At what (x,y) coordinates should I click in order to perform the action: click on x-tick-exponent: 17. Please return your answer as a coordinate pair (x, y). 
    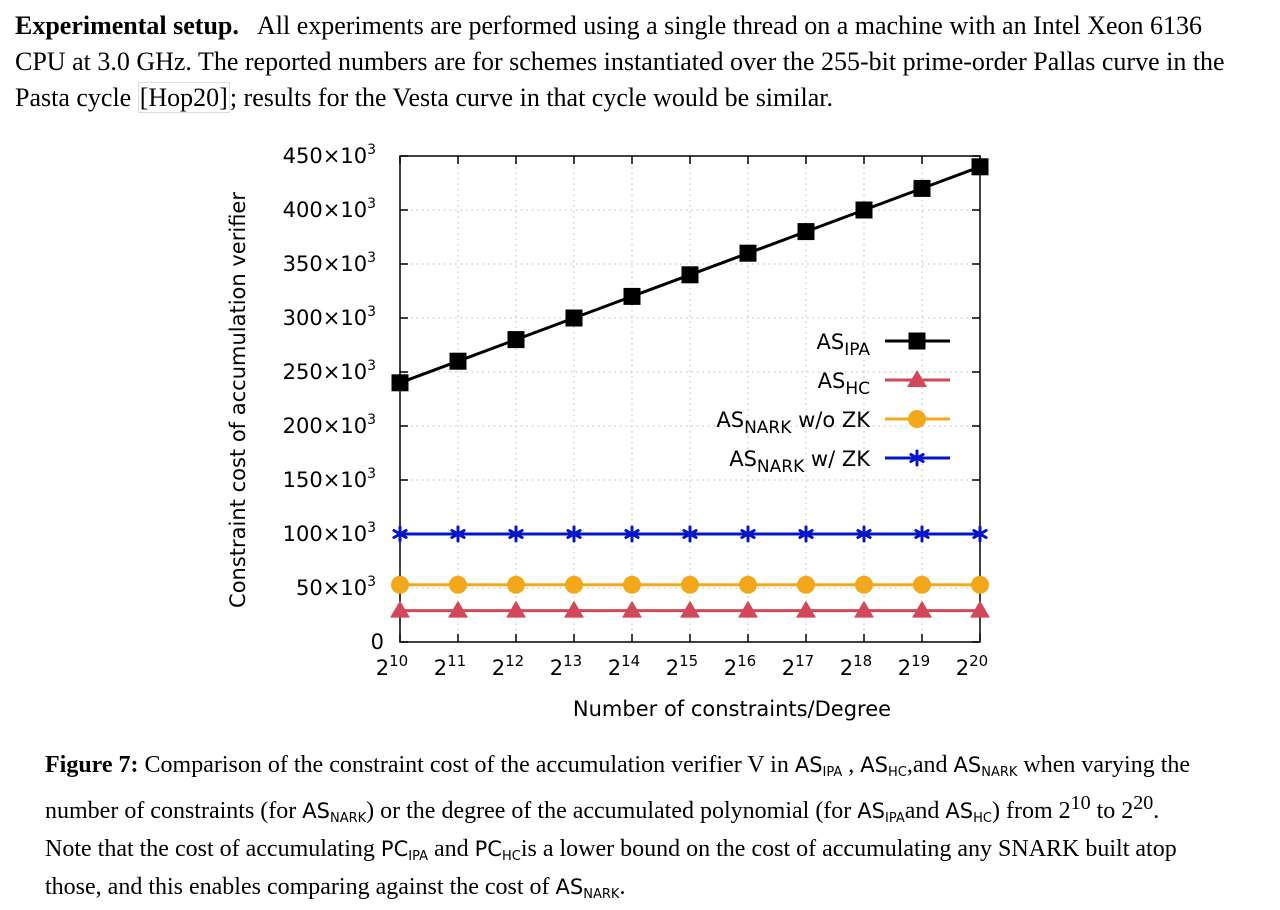
    Looking at the image, I should click on (804, 661).